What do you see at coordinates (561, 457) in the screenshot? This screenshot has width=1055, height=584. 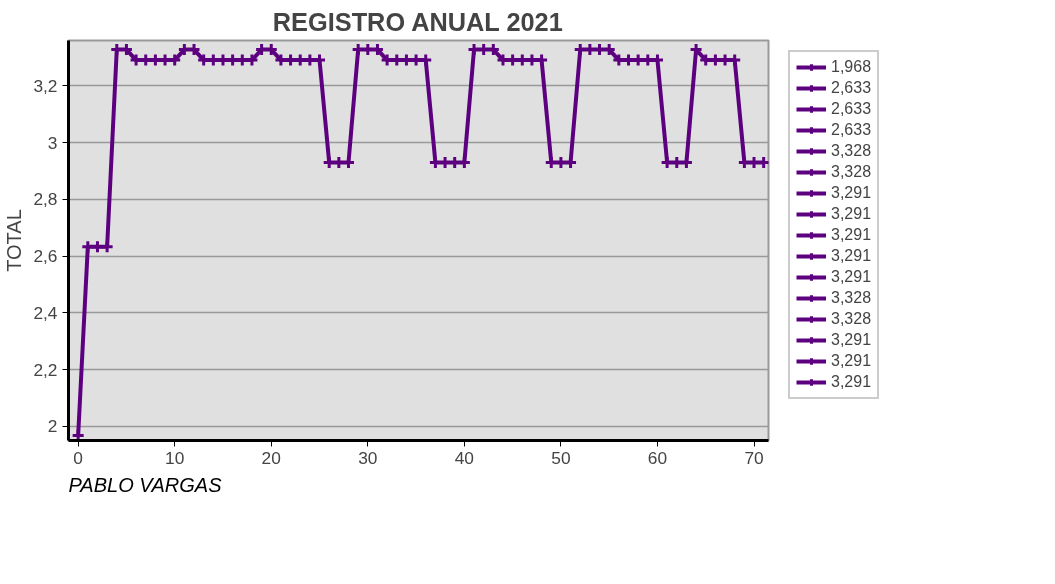 I see `x-tick-label: 50` at bounding box center [561, 457].